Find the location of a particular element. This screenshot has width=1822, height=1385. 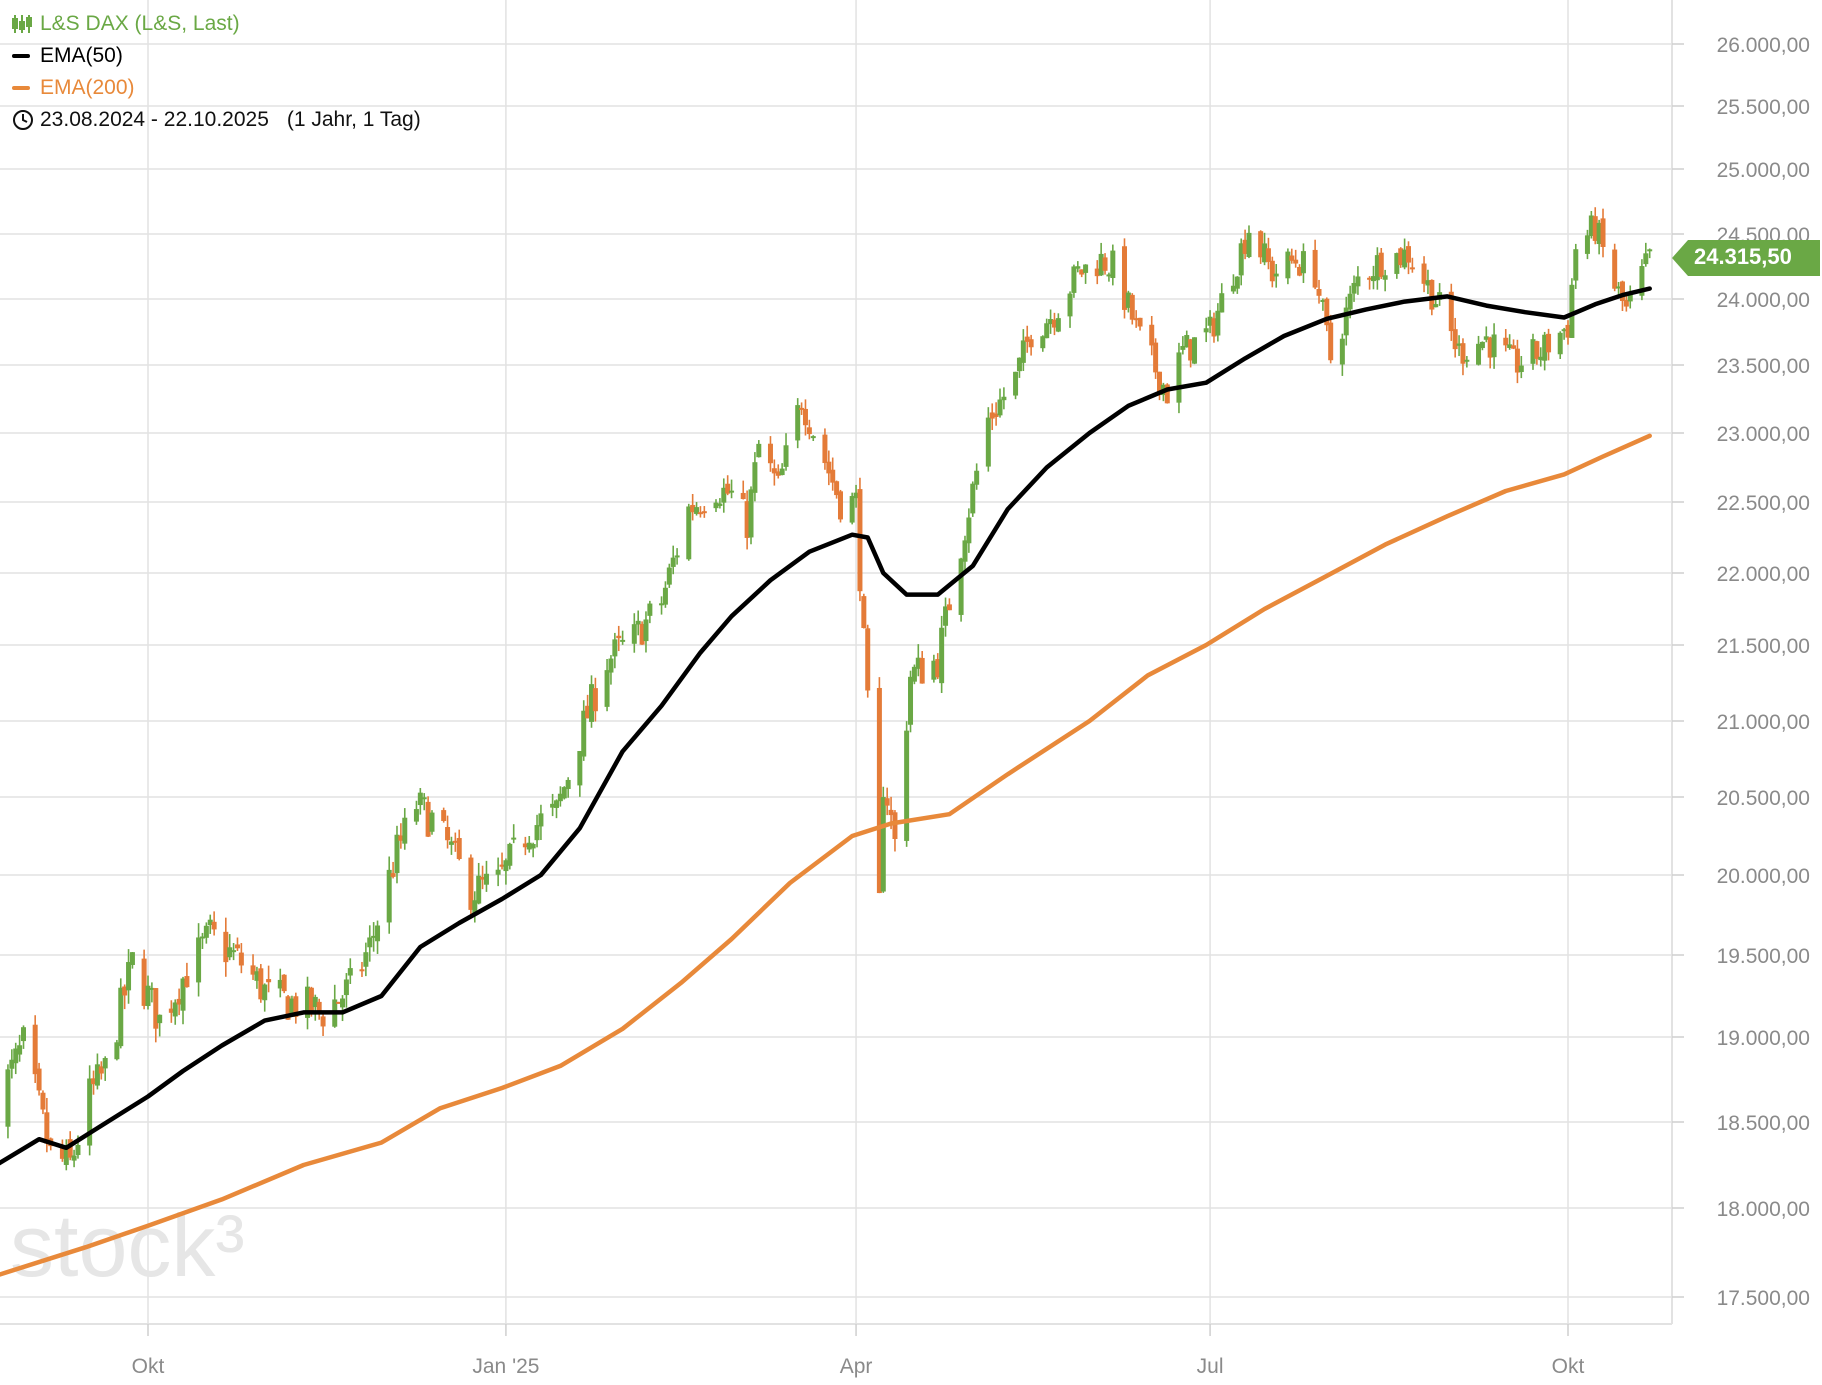

y-tick-label: 18.500,00 is located at coordinates (1763, 1123).